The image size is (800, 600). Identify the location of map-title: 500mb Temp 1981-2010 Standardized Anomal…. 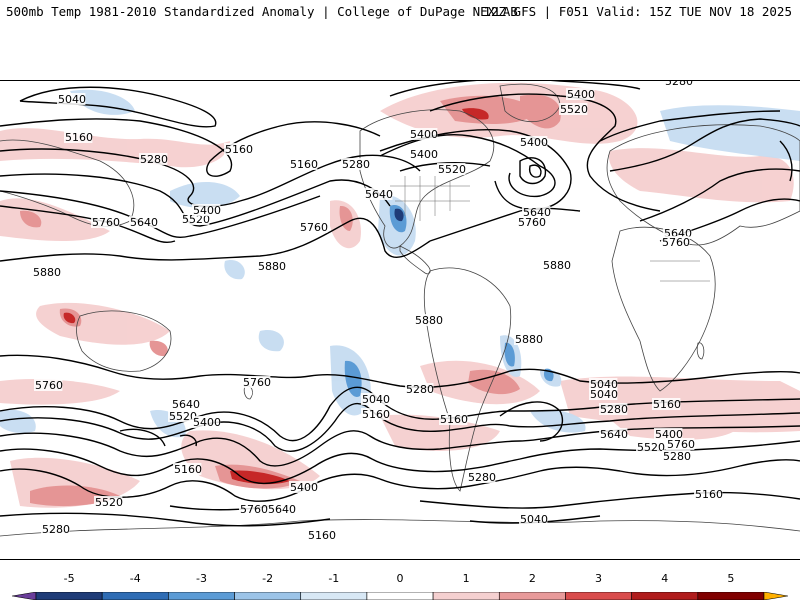
(262, 11).